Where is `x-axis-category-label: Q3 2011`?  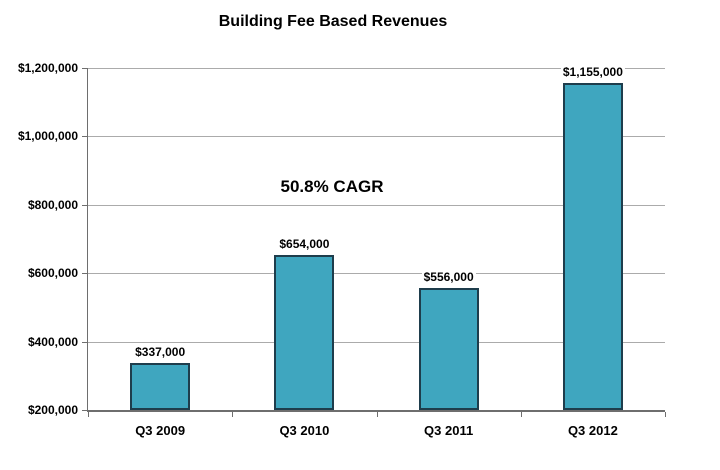
x-axis-category-label: Q3 2011 is located at coordinates (449, 430).